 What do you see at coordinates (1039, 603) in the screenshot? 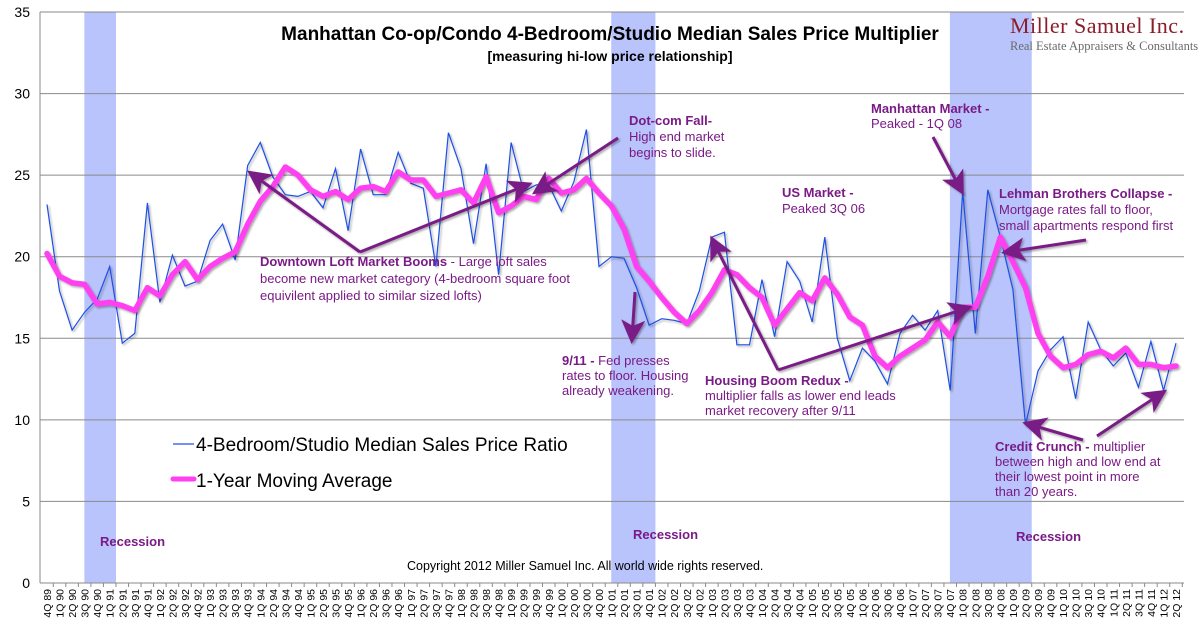
I see `x-tick-label: 3Q 09` at bounding box center [1039, 603].